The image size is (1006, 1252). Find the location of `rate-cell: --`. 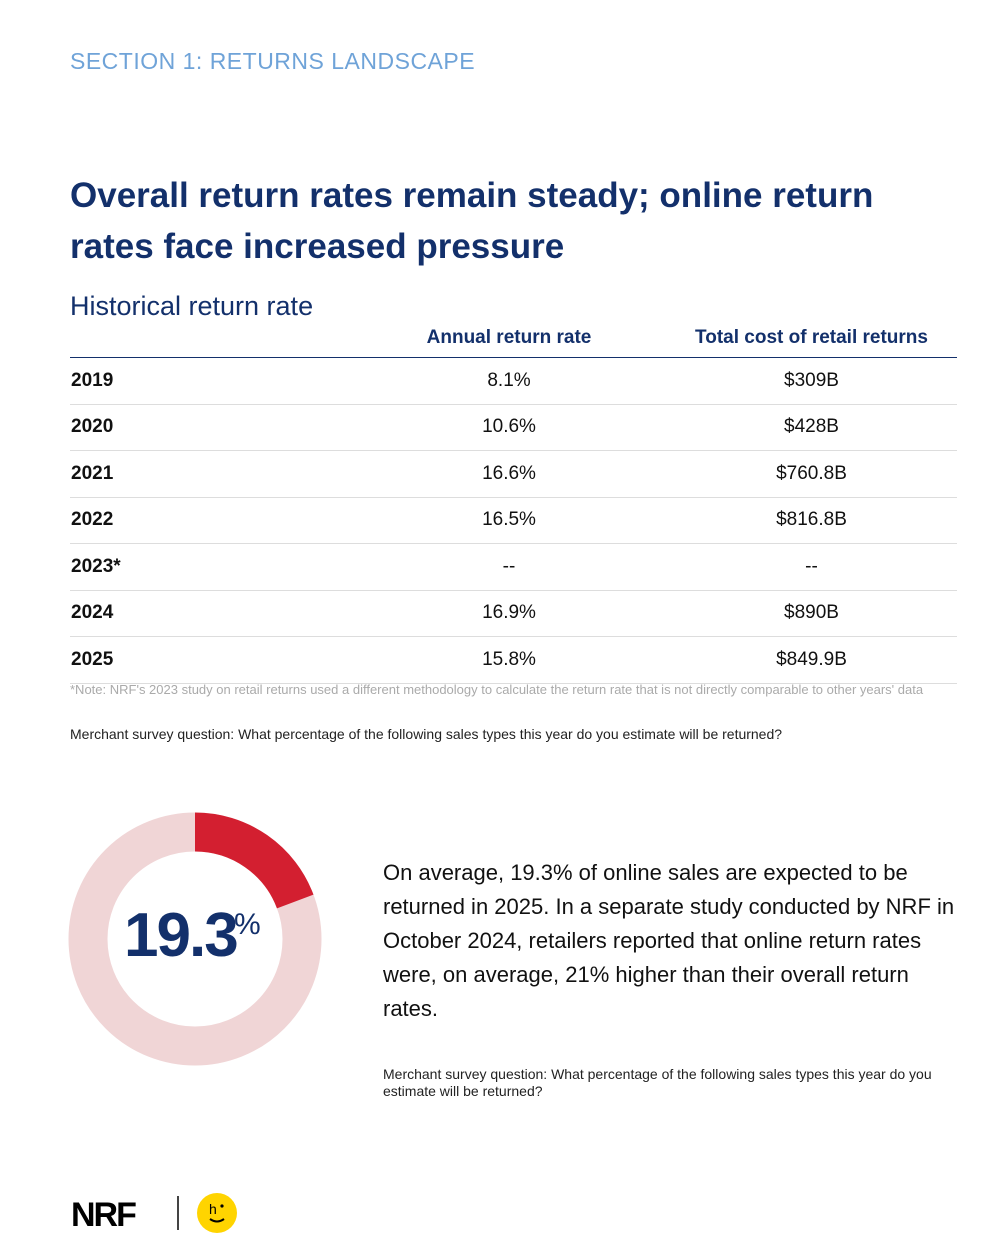

rate-cell: -- is located at coordinates (509, 567).